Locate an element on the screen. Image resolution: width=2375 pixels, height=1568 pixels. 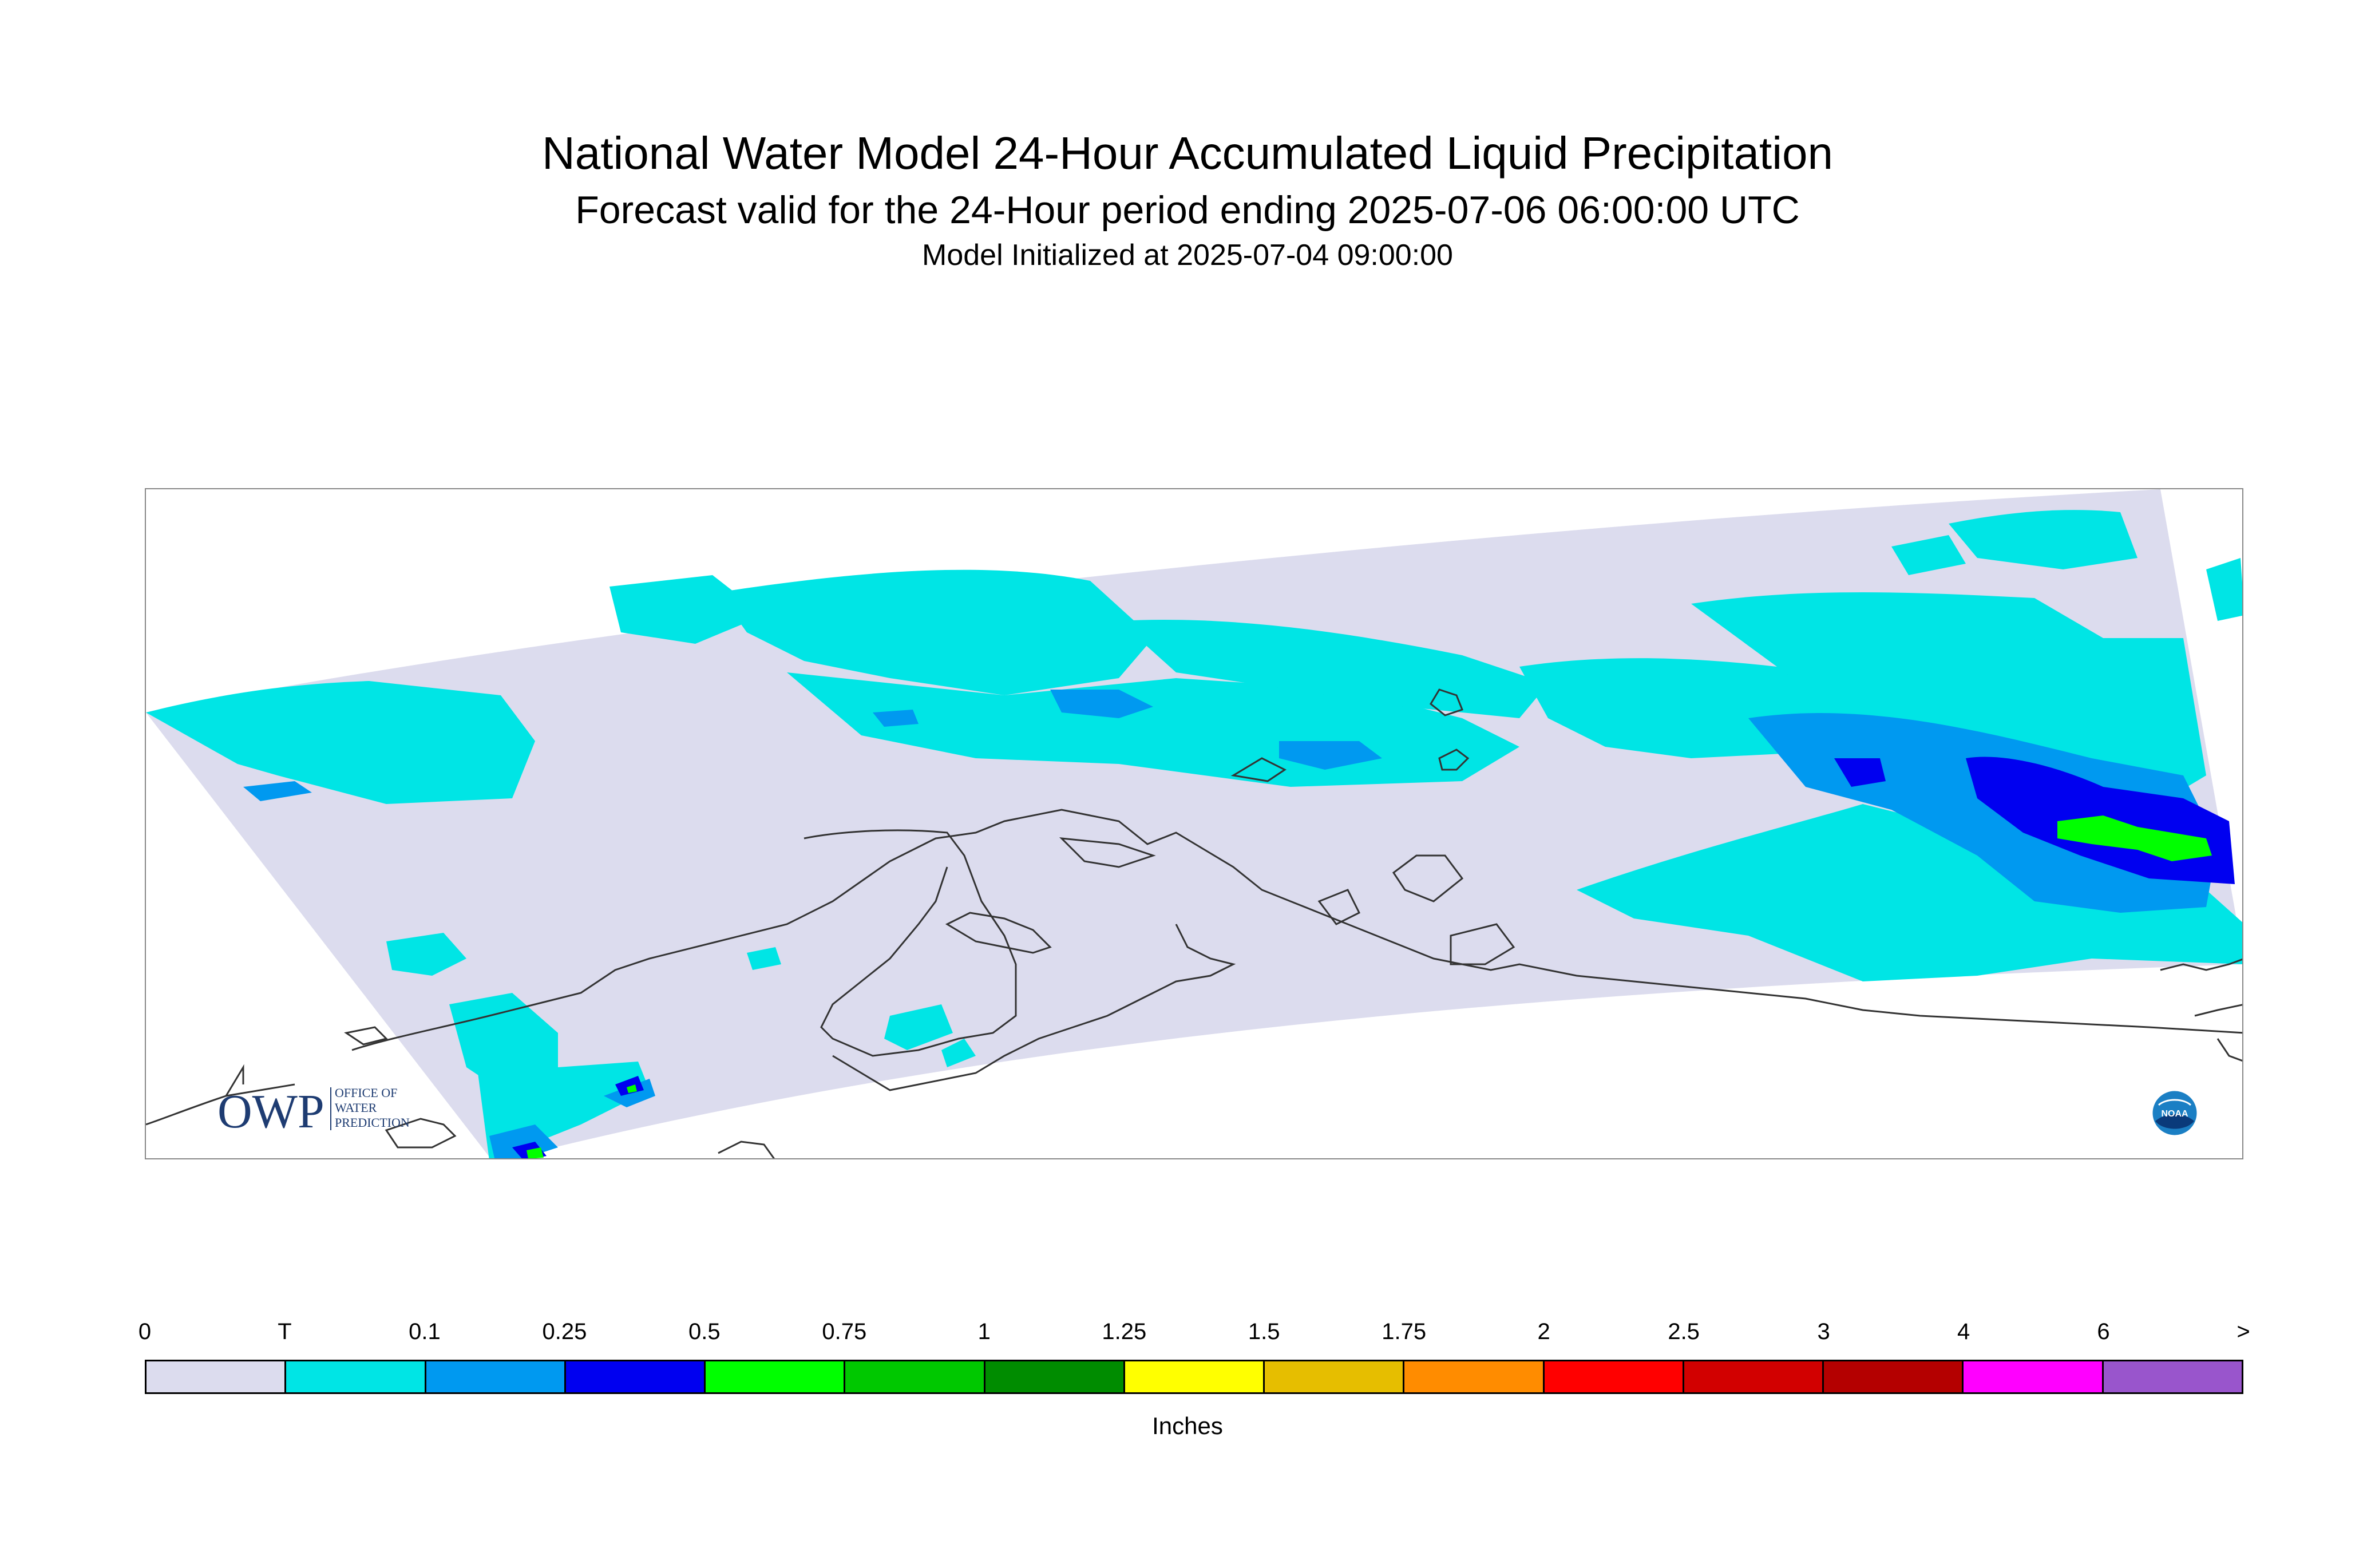
precip-color-legend is located at coordinates (1194, 1377).